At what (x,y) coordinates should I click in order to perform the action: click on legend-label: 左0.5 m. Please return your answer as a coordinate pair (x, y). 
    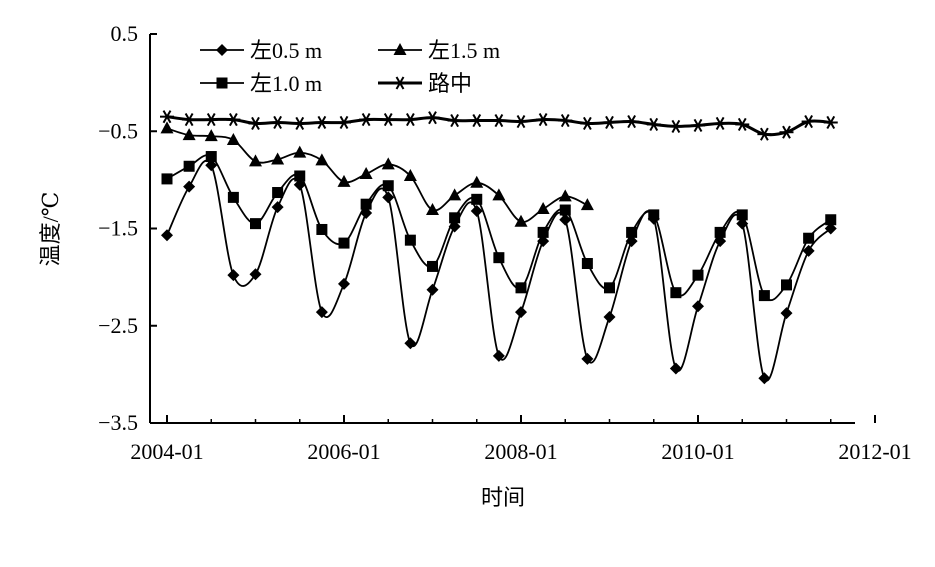
    Looking at the image, I should click on (286, 50).